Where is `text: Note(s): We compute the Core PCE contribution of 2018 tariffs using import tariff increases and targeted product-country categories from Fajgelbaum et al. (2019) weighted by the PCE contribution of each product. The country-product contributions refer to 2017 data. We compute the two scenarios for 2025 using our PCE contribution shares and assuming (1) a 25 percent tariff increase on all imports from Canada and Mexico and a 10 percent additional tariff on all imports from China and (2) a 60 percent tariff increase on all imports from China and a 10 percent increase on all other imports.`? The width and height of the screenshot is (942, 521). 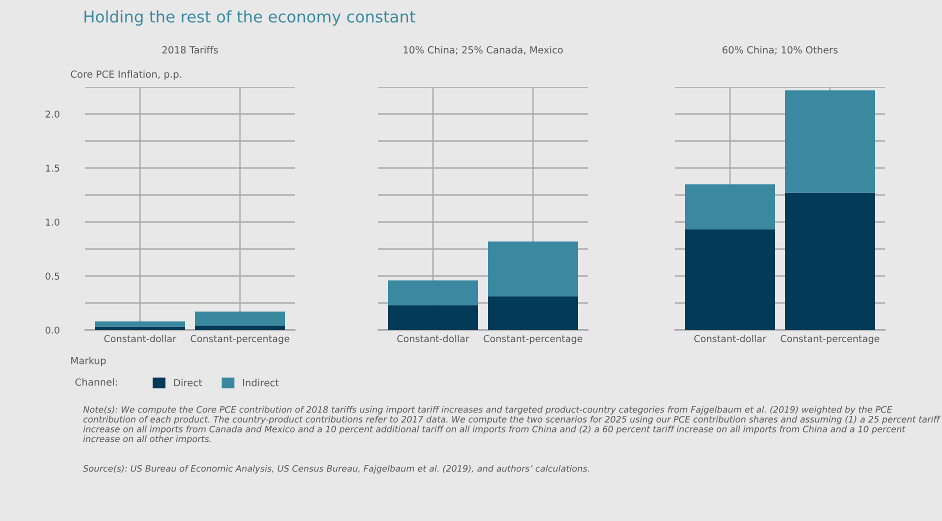
text: Note(s): We compute the Core PCE contribution of 2018 tariffs using import tariff increases and targeted product-country categories from Fajgelbaum et al. (2019) weighted by the PCE contribution of each product. The country-product contributions refer to 2017 data. We compute the two scenarios for 2025 using our PCE contribution shares and assuming (1) a 25 percent tariff increase on all imports from Canada and Mexico and a 10 percent additional tariff on all imports from China and (2) a 60 percent tariff increase on all imports from China and a 10 percent increase on all other imports. is located at coordinates (512, 425).